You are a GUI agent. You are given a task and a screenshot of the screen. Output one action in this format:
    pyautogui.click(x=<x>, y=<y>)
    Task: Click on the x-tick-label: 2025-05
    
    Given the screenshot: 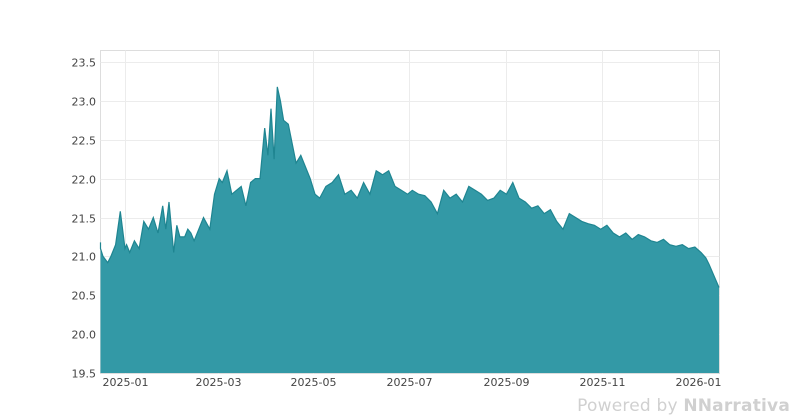 What is the action you would take?
    pyautogui.click(x=314, y=382)
    